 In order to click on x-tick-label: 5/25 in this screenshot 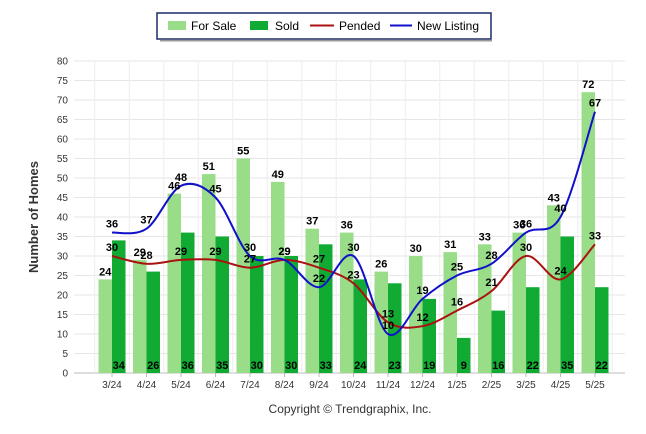, I will do `click(595, 385)`.